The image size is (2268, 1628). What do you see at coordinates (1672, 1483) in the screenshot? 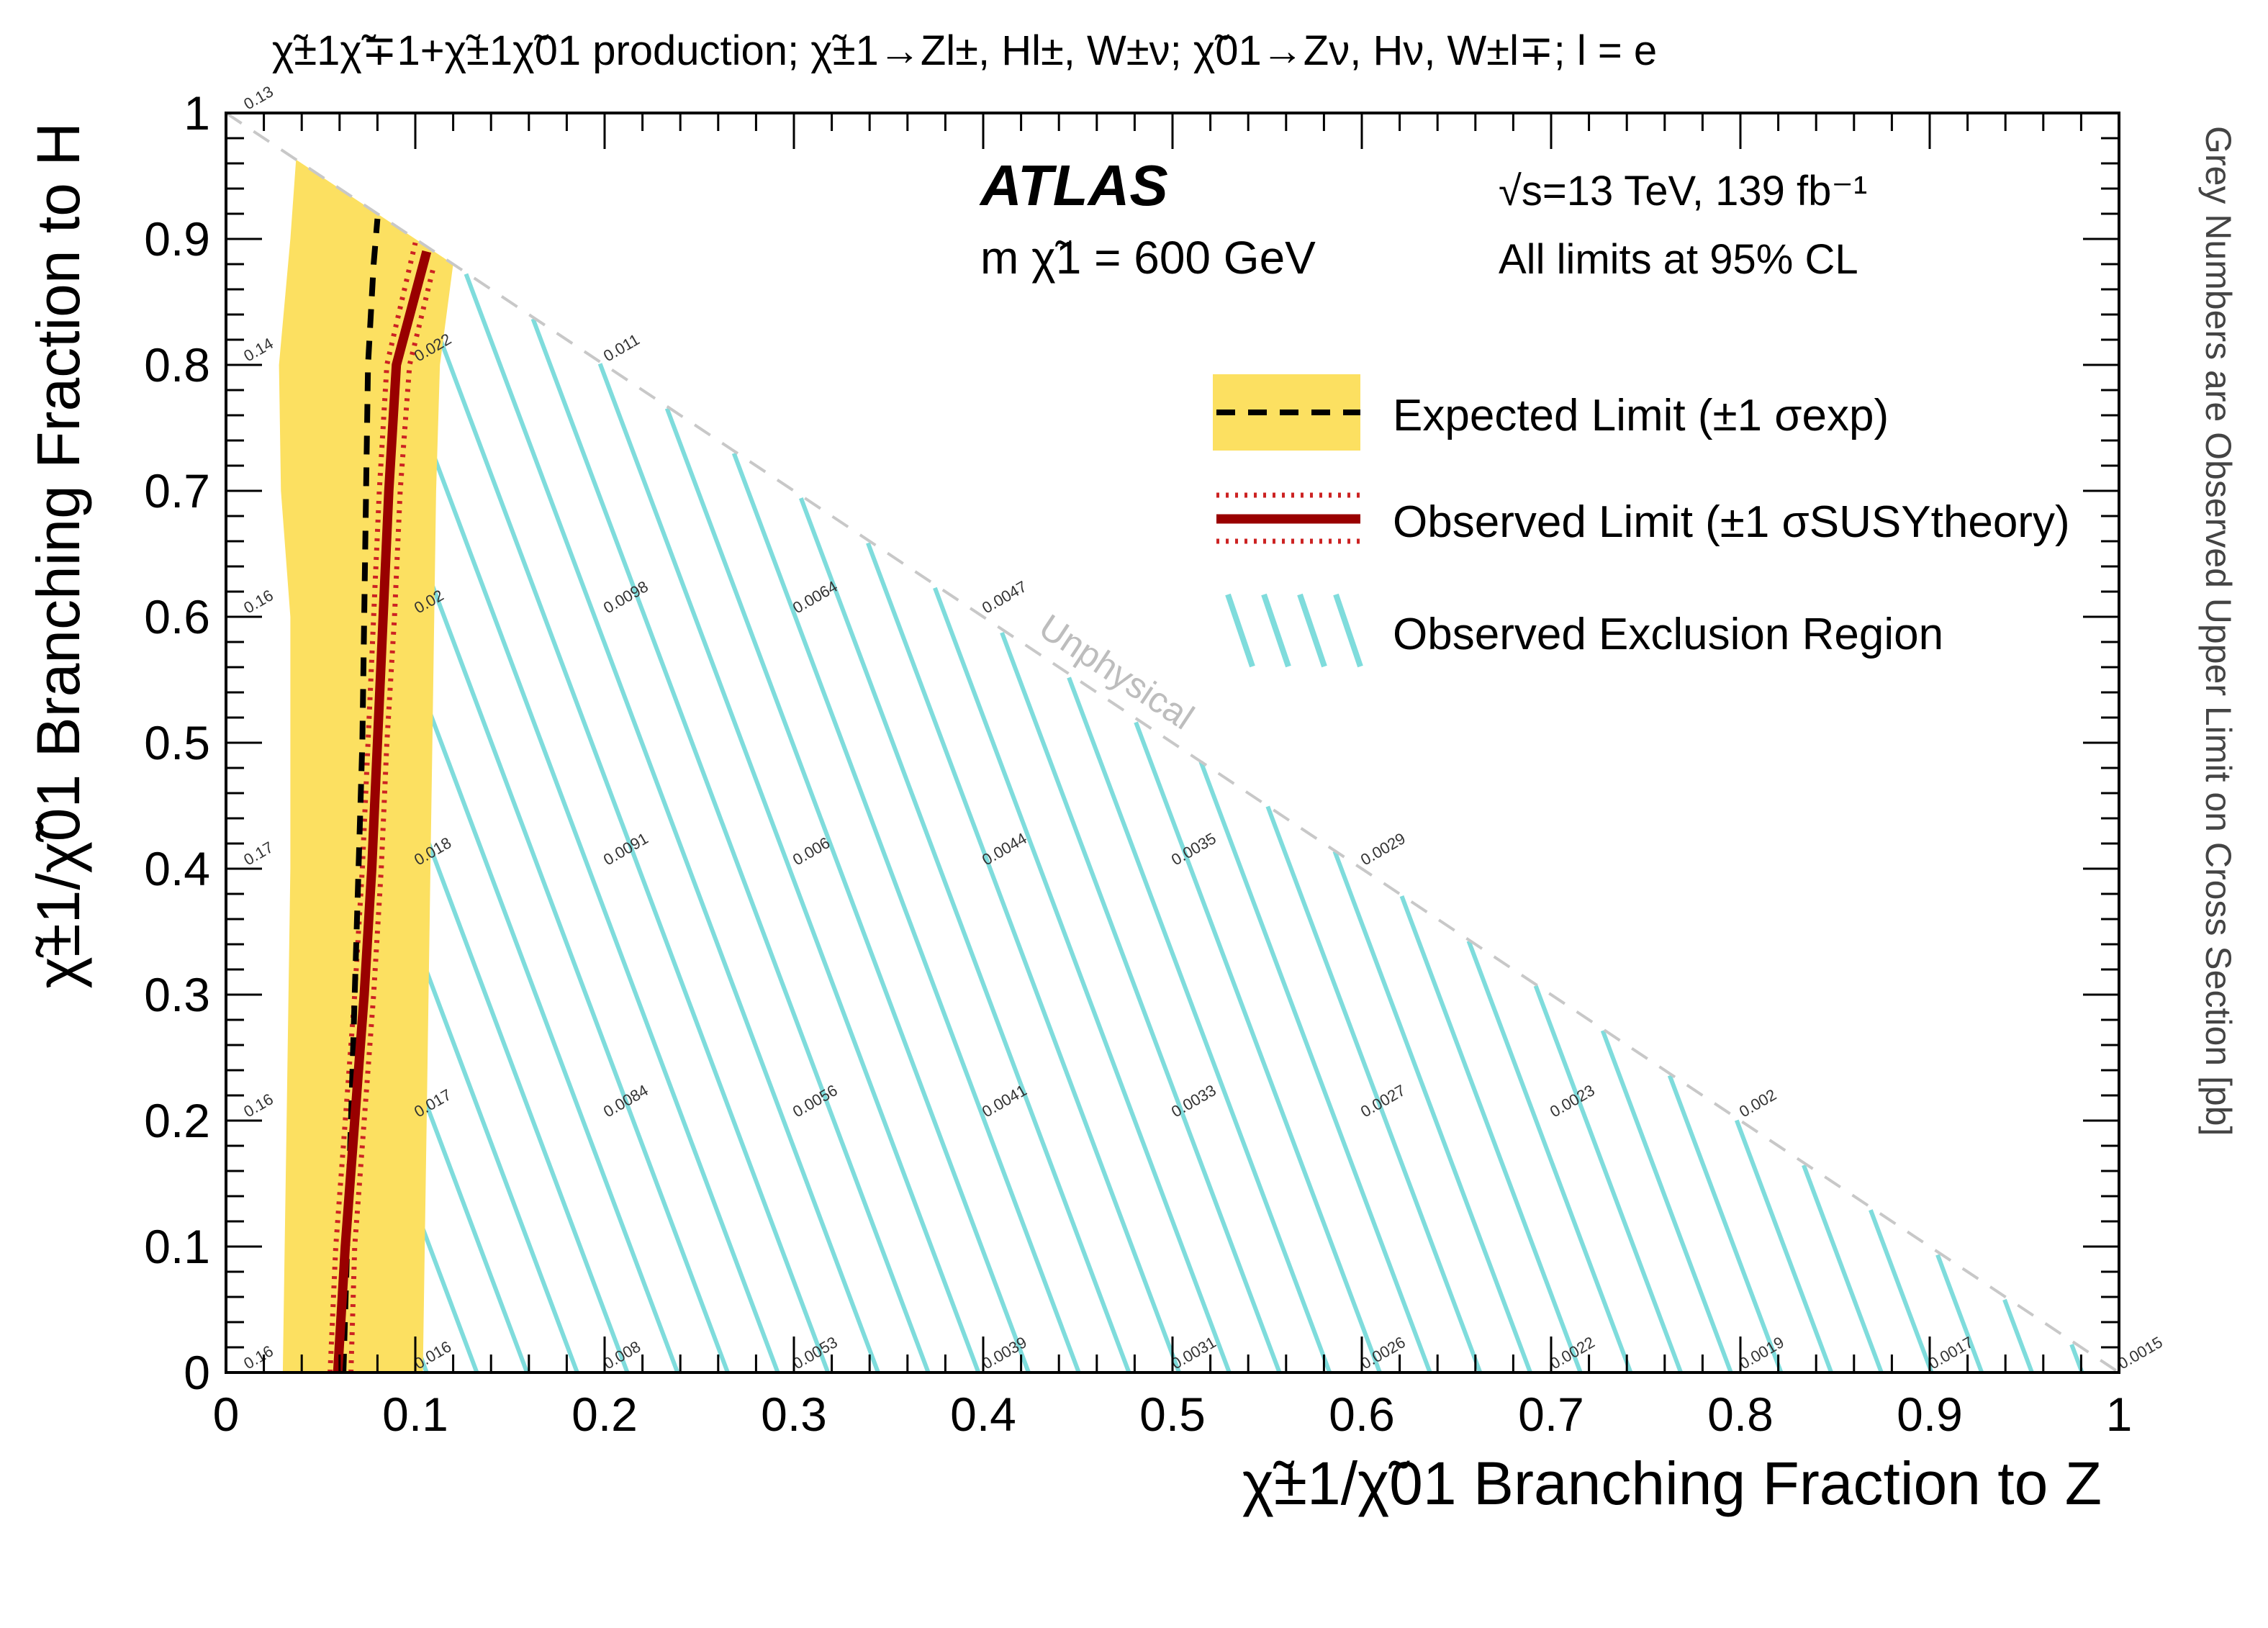
I see `x-axis-title: χ̃±1/χ̃01 Branching Fraction to Z` at bounding box center [1672, 1483].